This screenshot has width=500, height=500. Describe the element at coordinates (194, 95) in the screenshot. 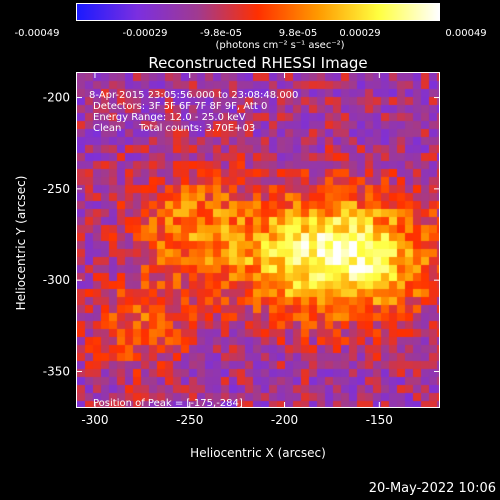

I see `time-range-text: 8-Apr-2015 23:05:56.000 to 23:08:48.000` at that location.